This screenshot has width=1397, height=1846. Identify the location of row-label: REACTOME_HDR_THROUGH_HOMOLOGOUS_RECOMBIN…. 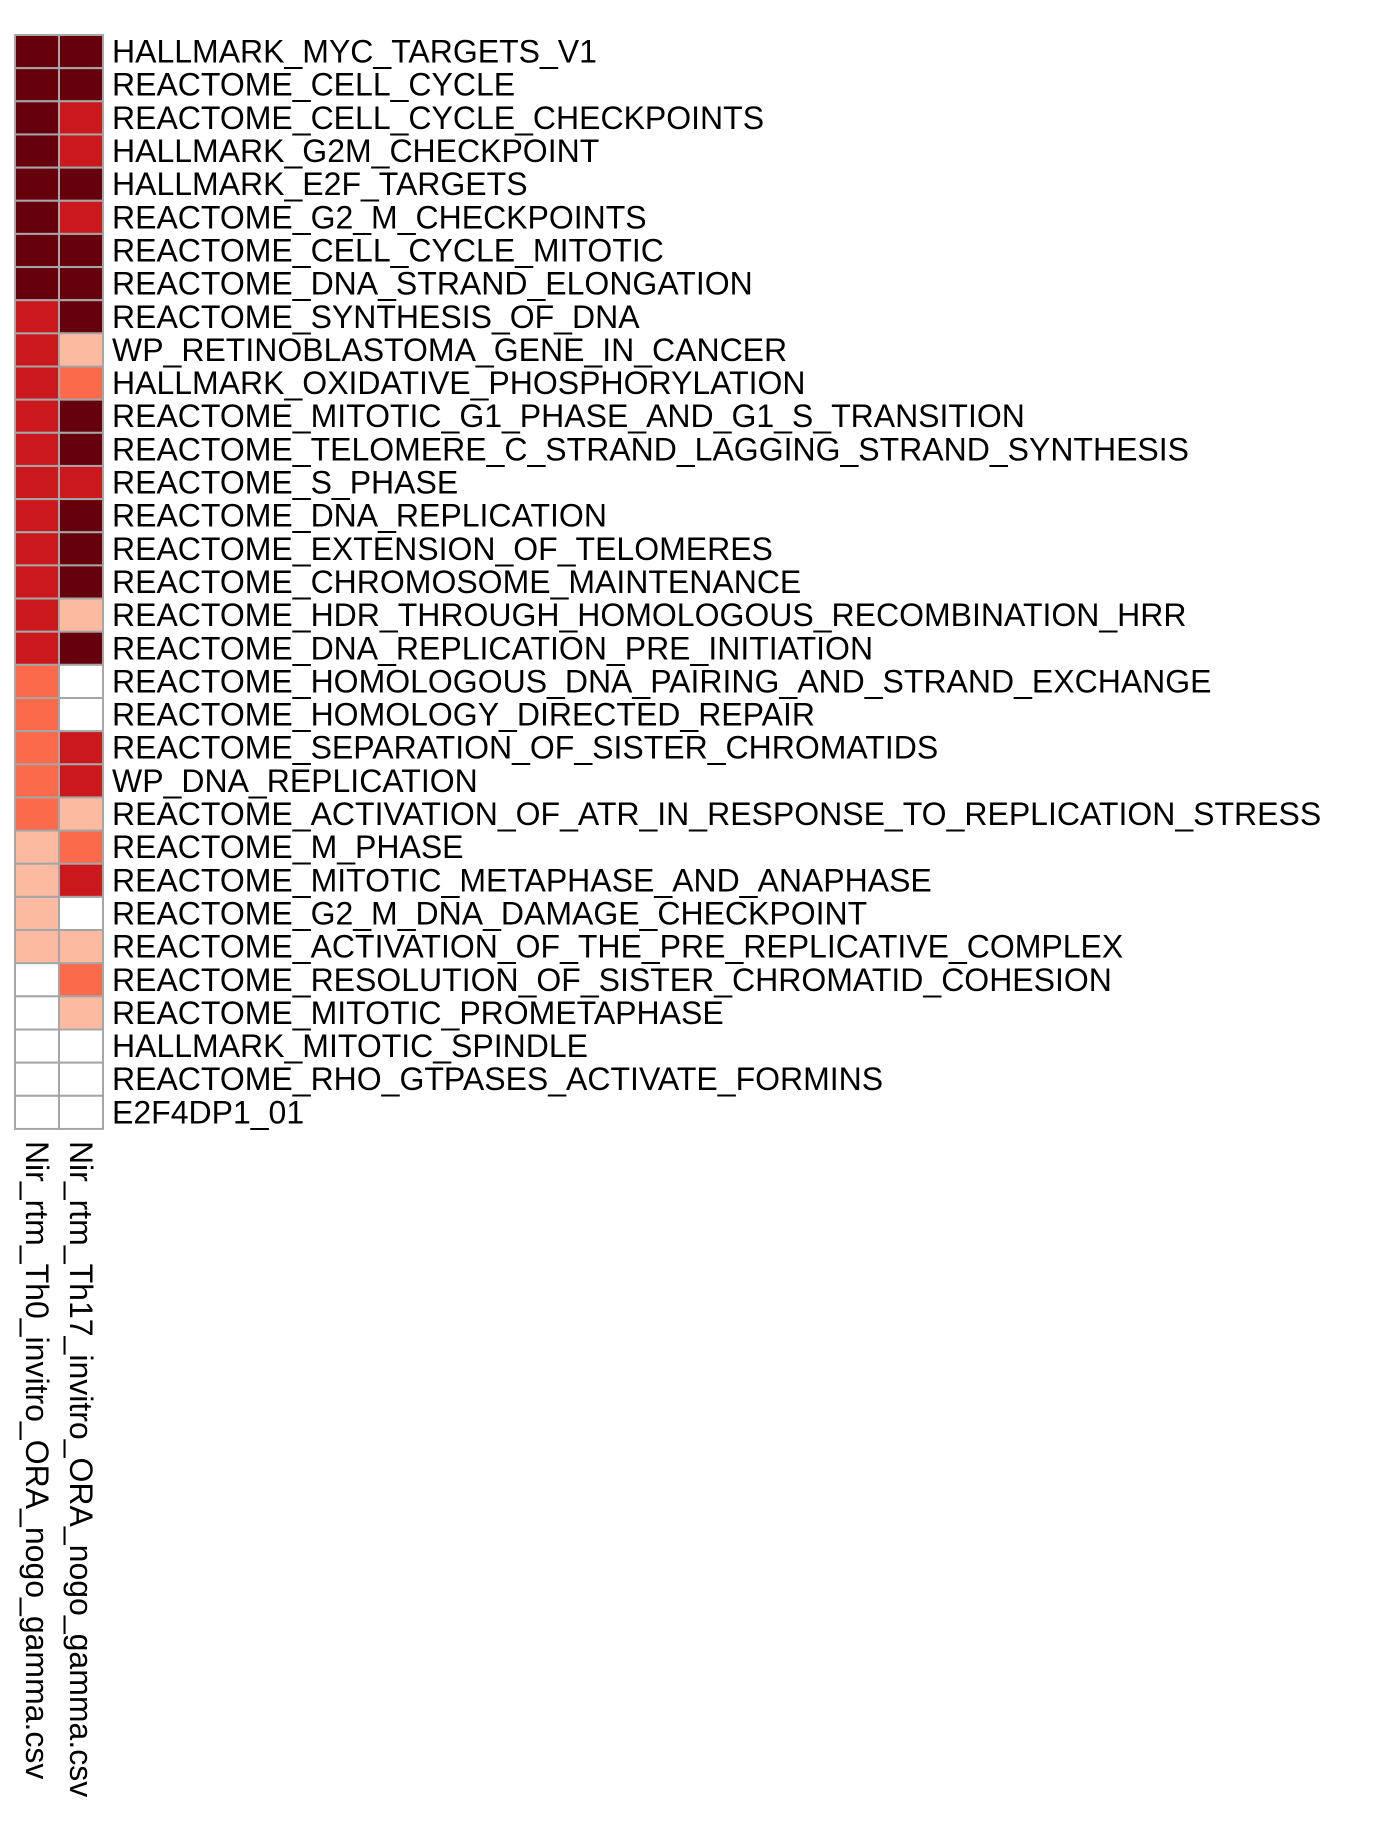
(649, 615).